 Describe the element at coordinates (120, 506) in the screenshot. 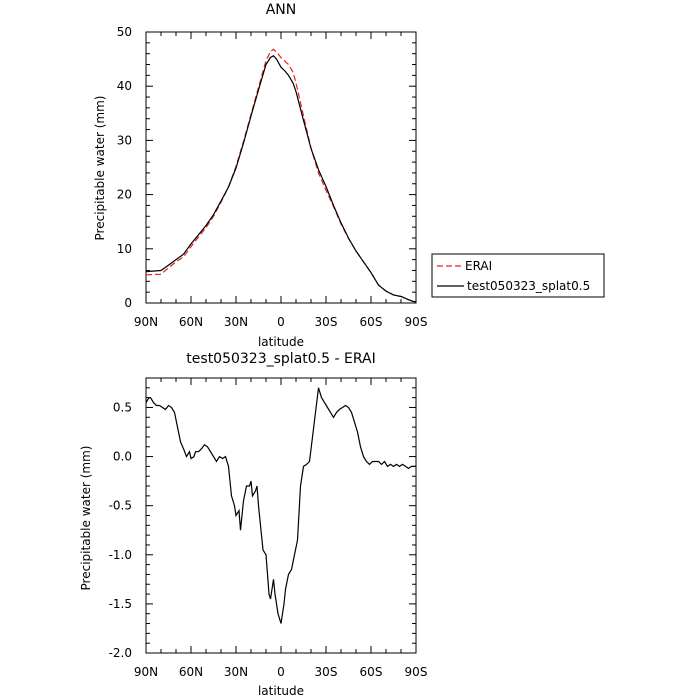

I see `y-tick-label: -0.5` at that location.